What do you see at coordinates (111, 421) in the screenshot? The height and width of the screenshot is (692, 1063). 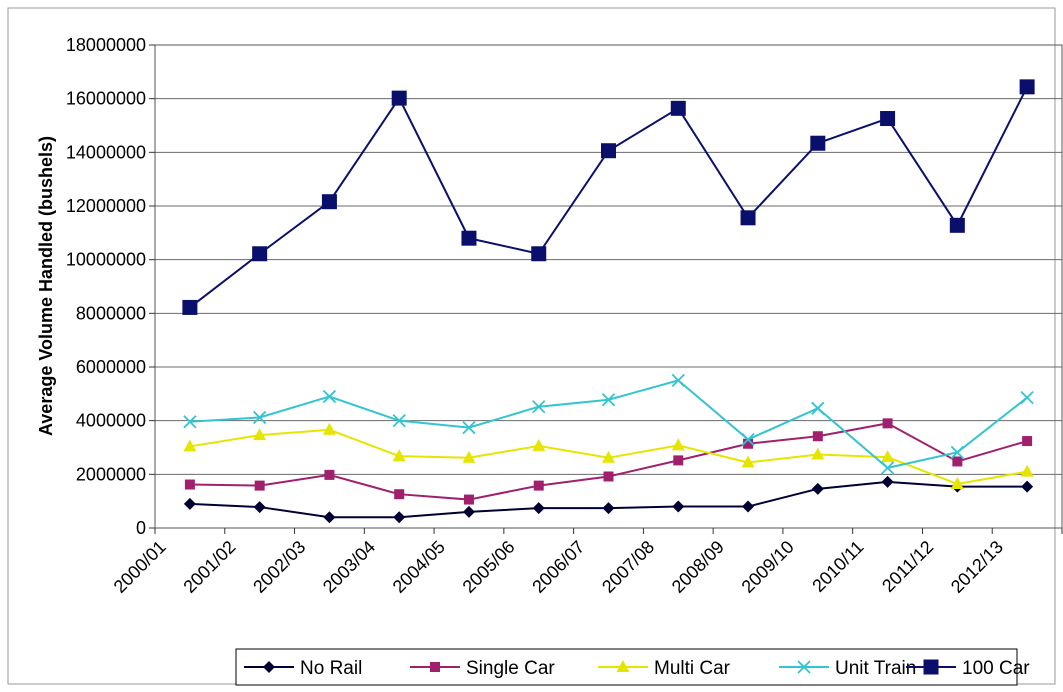 I see `y-tick-label: 4000000` at bounding box center [111, 421].